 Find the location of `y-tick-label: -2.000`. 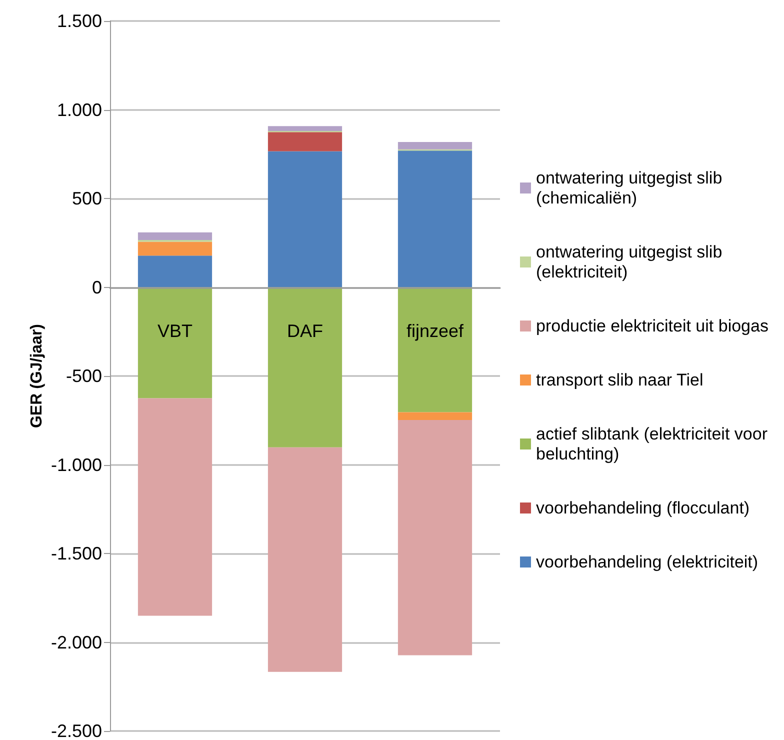

y-tick-label: -2.000 is located at coordinates (76, 642).